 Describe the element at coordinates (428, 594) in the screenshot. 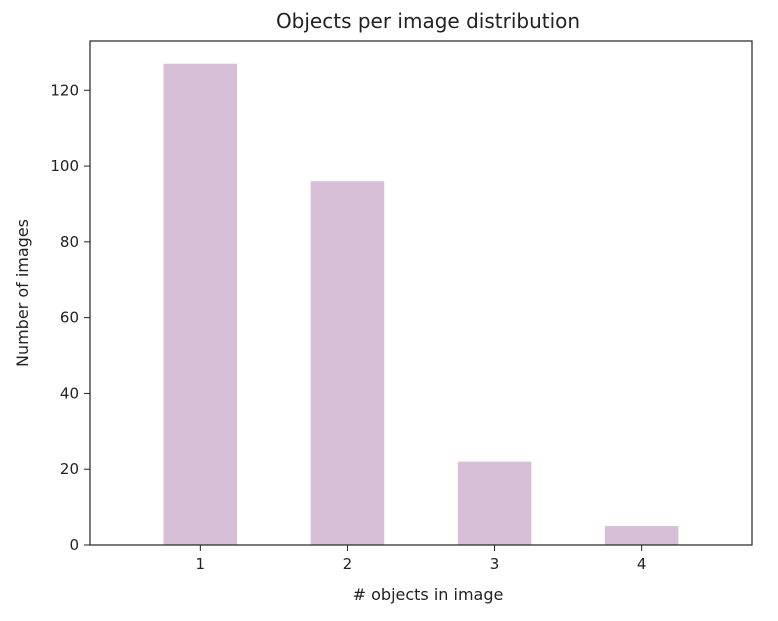

I see `x-axis-label: # objects in image` at that location.